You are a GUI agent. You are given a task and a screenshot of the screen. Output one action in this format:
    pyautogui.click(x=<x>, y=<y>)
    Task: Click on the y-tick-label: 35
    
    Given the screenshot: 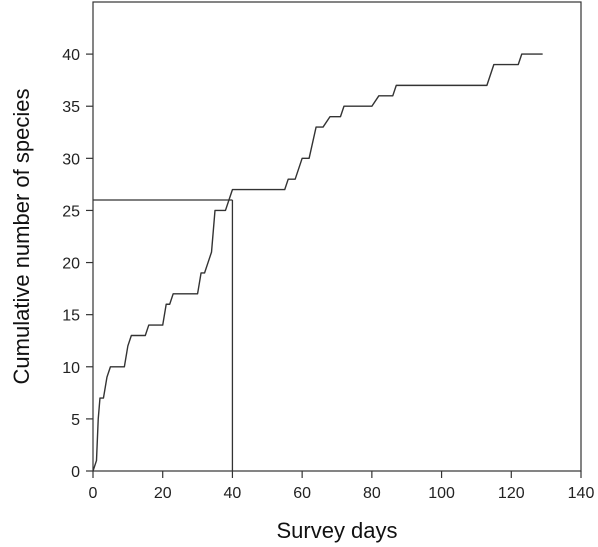 What is the action you would take?
    pyautogui.click(x=71, y=107)
    